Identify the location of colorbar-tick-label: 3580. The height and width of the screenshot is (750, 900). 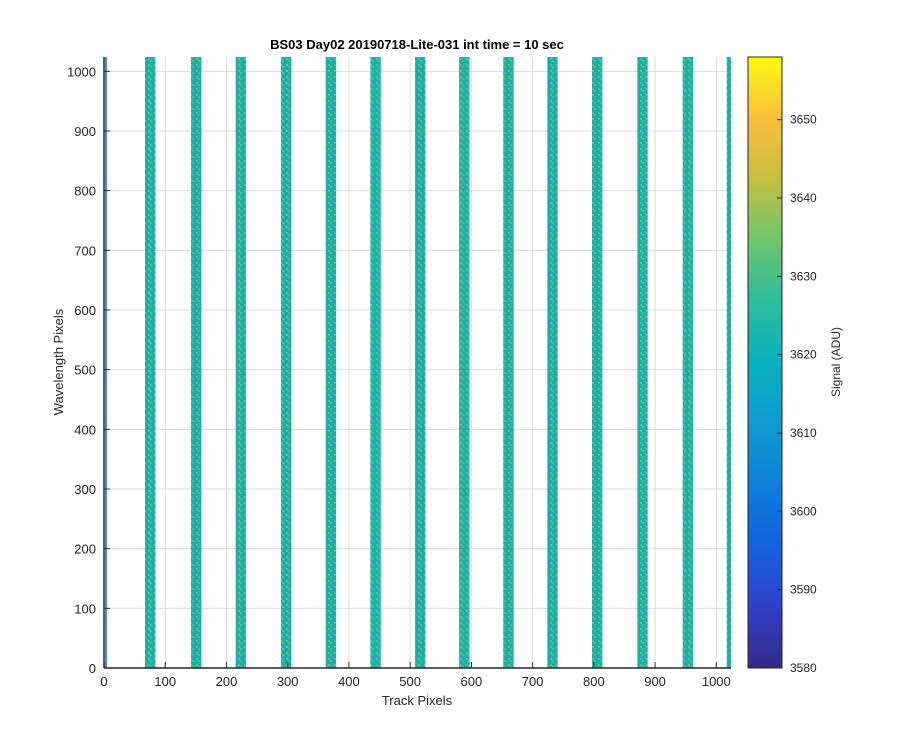
(803, 668).